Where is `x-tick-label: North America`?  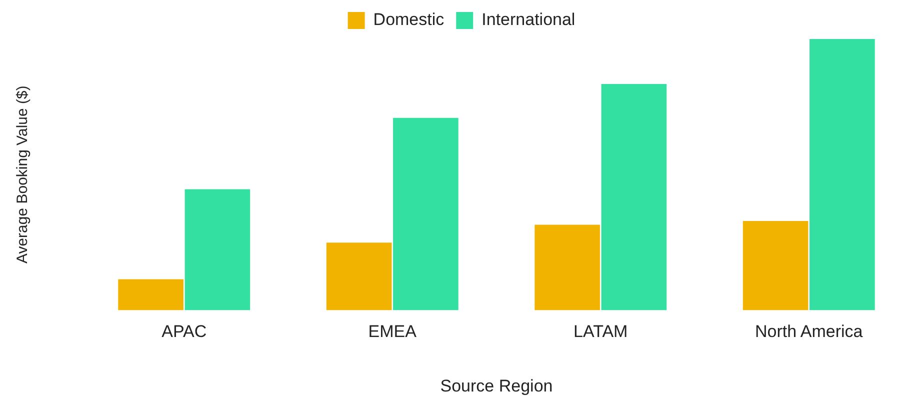
x-tick-label: North America is located at coordinates (809, 332).